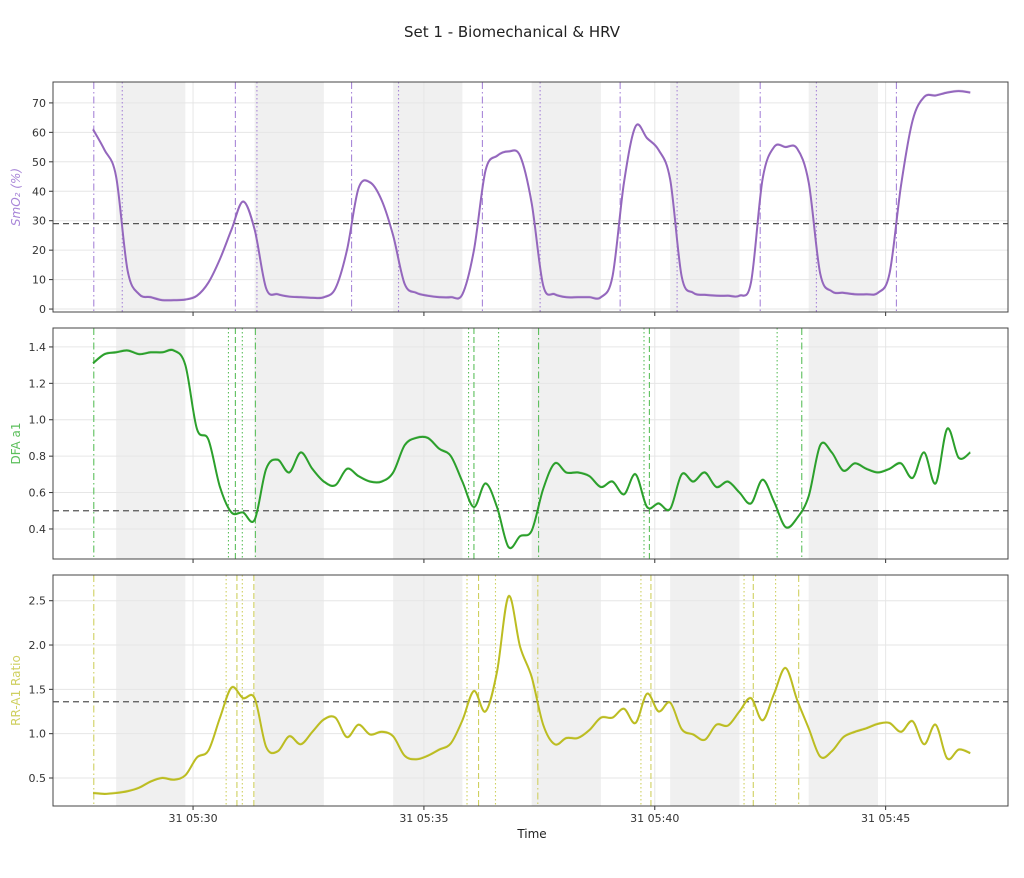  I want to click on y-tick-label: 70, so click(39, 103).